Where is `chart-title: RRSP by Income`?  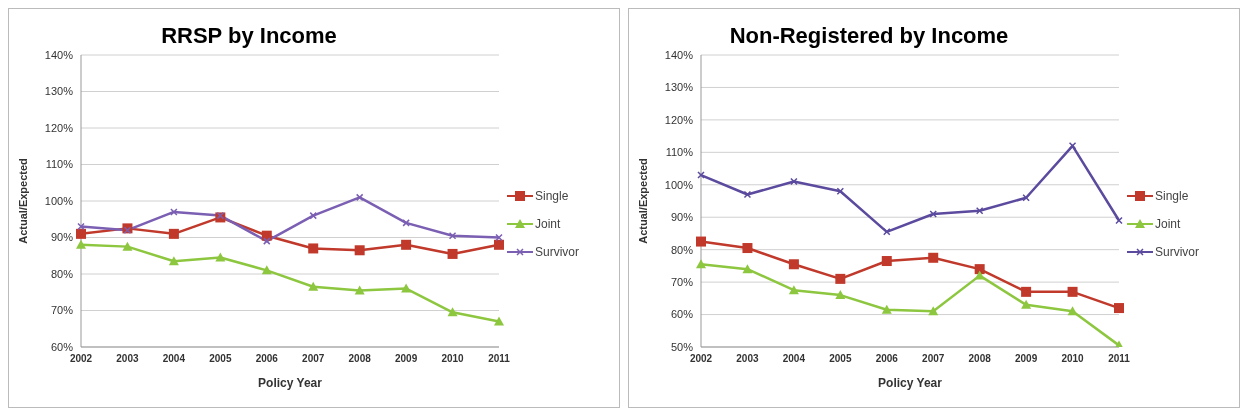 chart-title: RRSP by Income is located at coordinates (249, 36).